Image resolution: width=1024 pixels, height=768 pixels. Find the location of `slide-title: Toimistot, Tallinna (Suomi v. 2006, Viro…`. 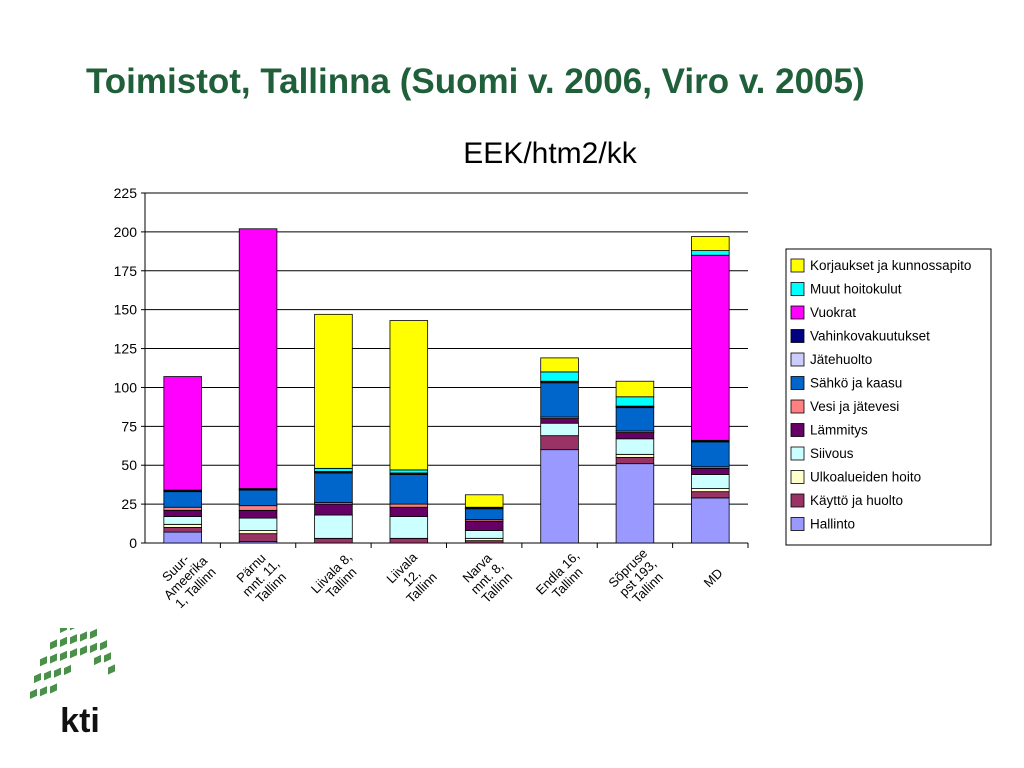

slide-title: Toimistot, Tallinna (Suomi v. 2006, Viro… is located at coordinates (475, 81).